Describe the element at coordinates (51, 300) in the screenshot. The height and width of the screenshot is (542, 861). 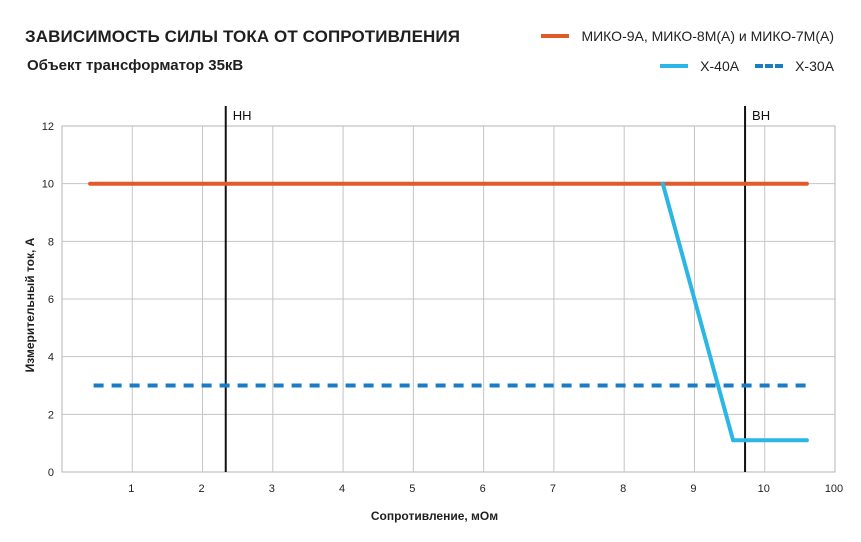
I see `y-tick-label: 6` at that location.